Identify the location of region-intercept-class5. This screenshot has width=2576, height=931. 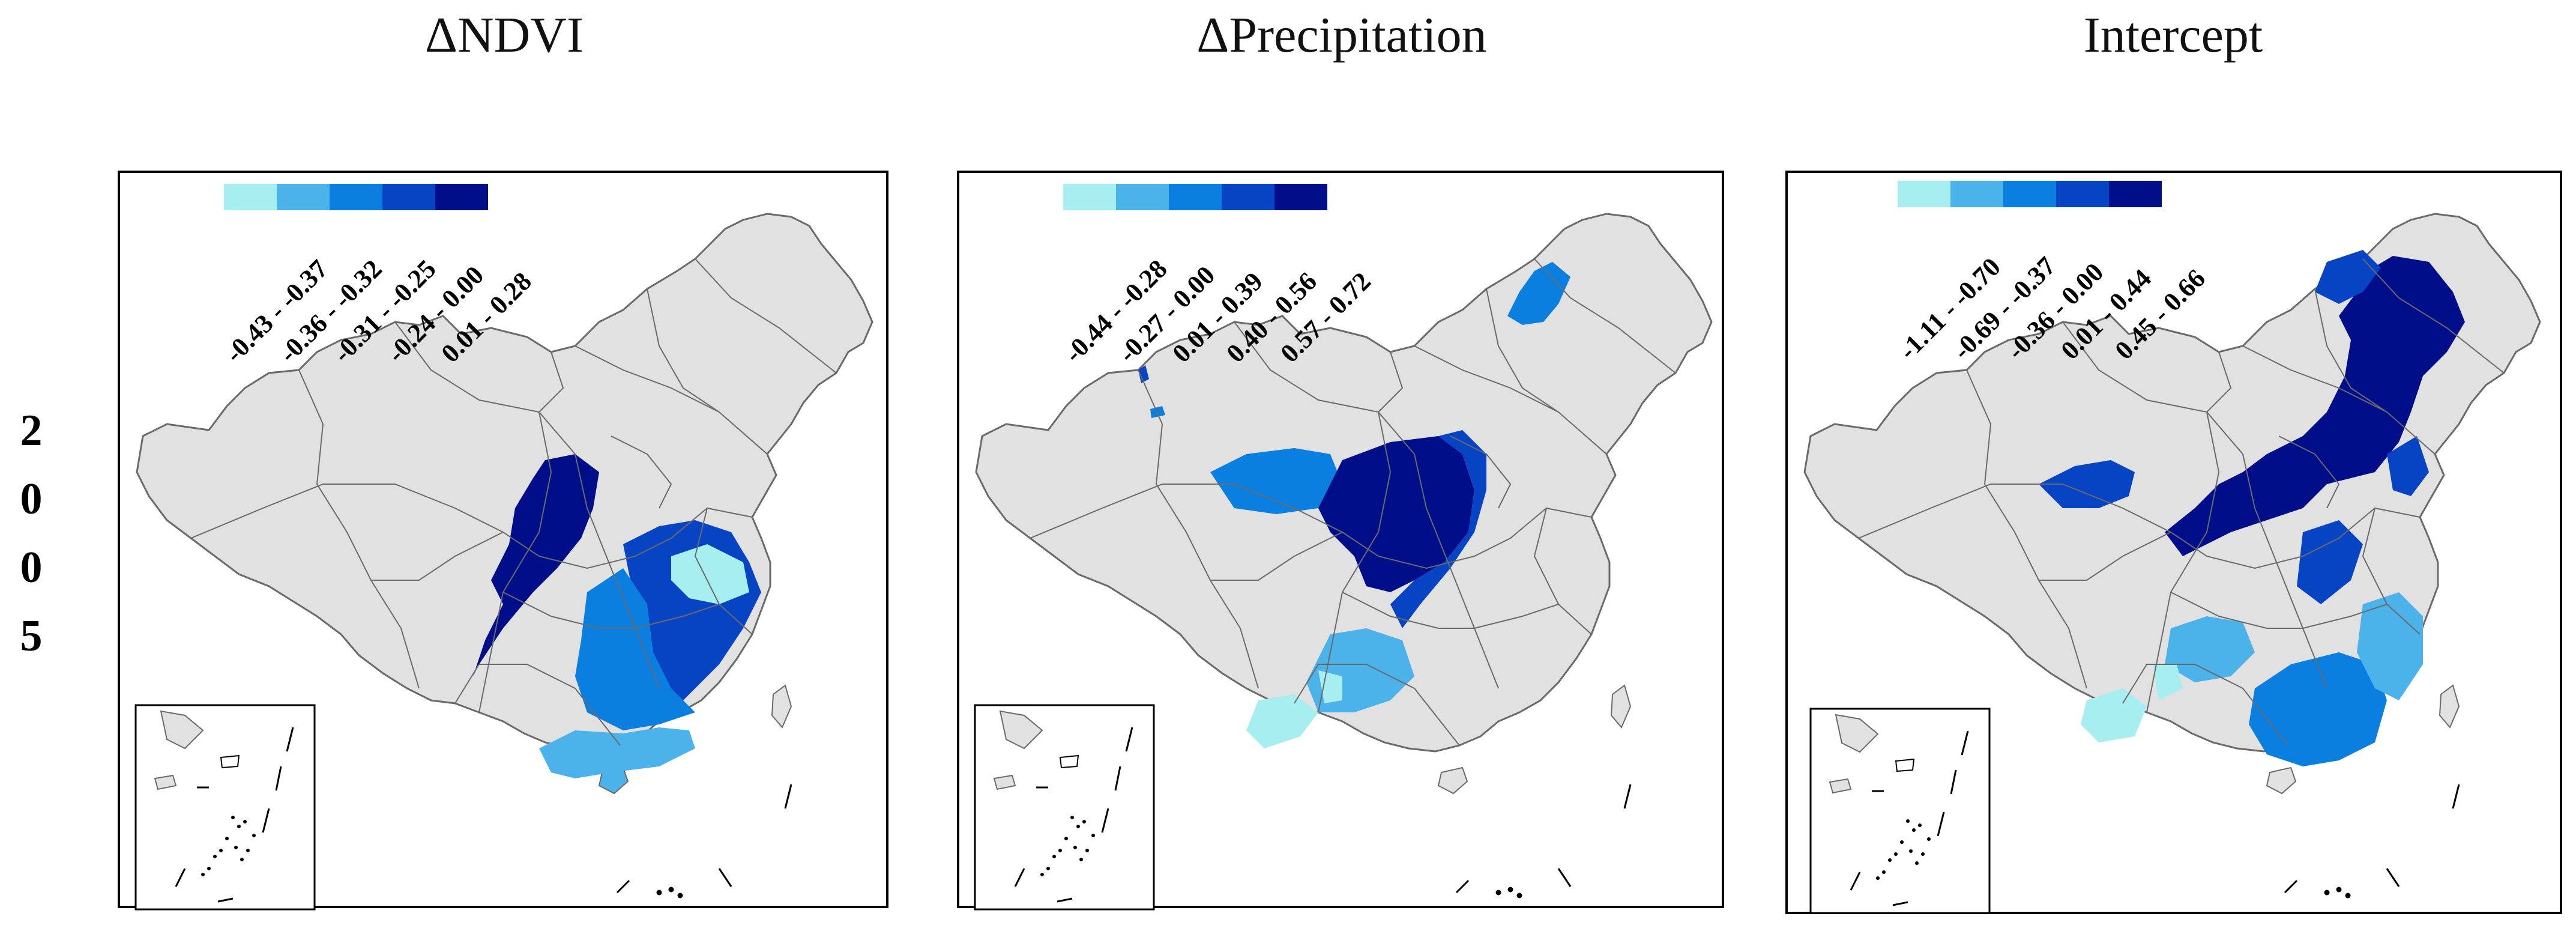
(2315, 406).